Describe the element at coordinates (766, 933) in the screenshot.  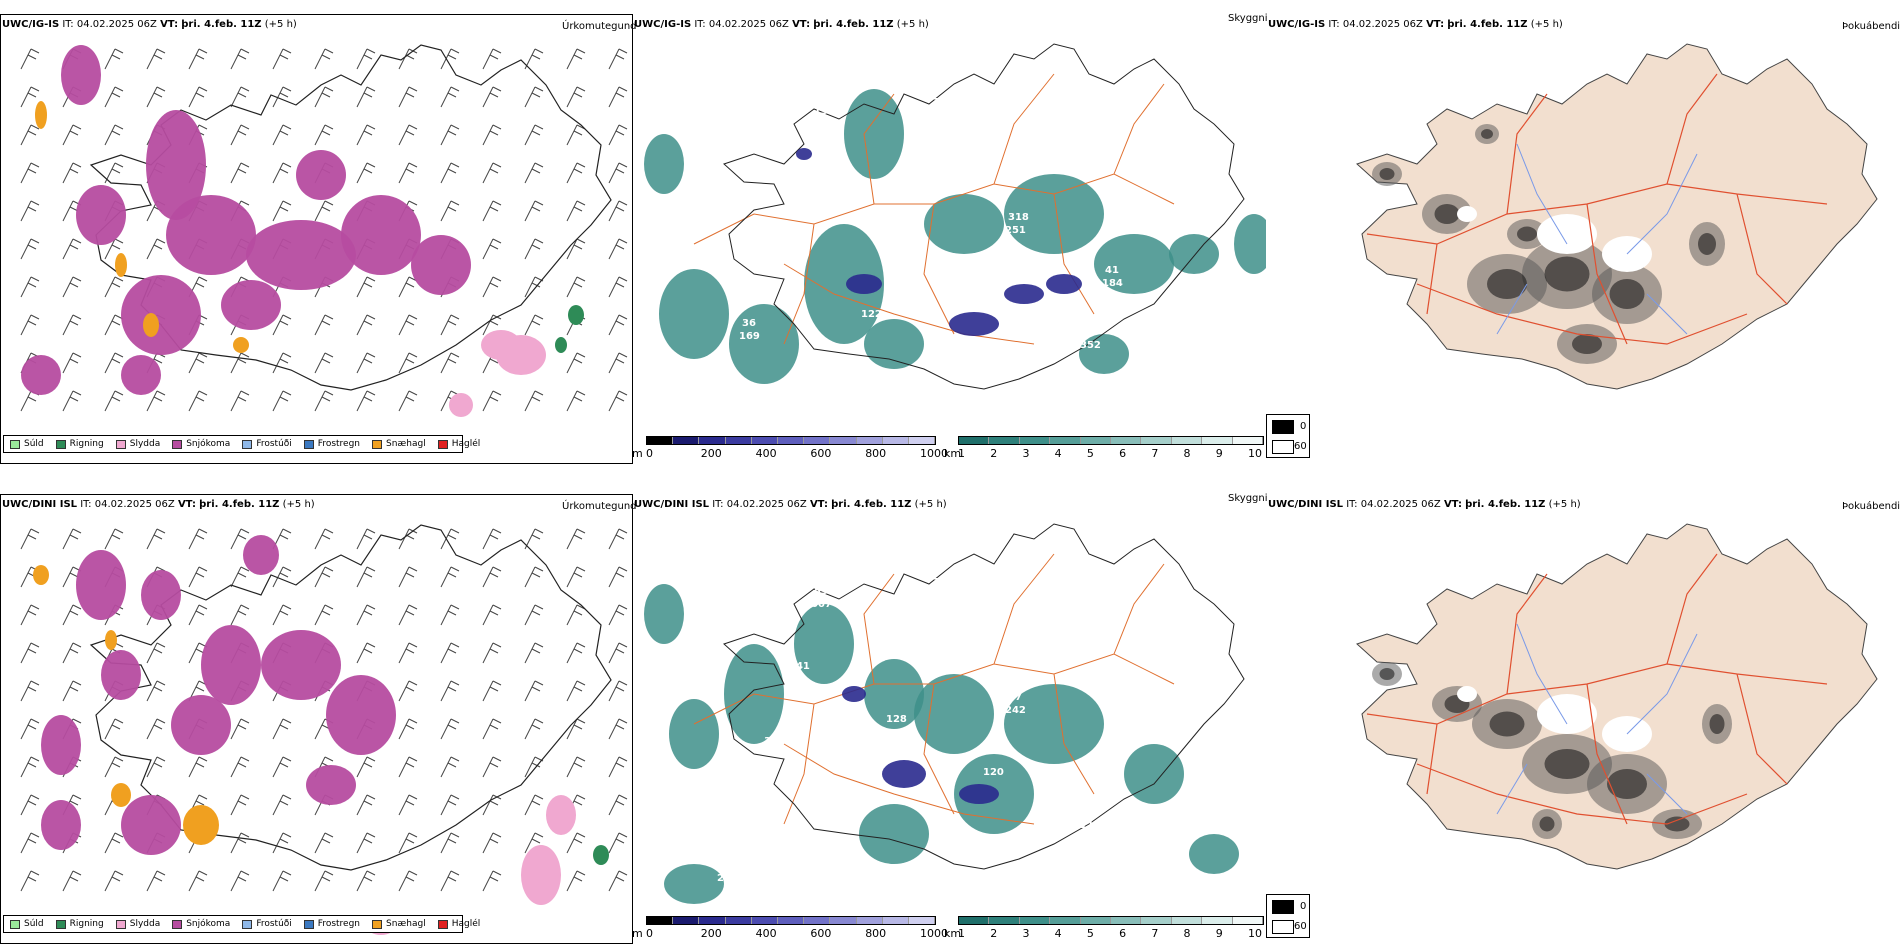
I see `colorbar-tick-label: 400` at that location.